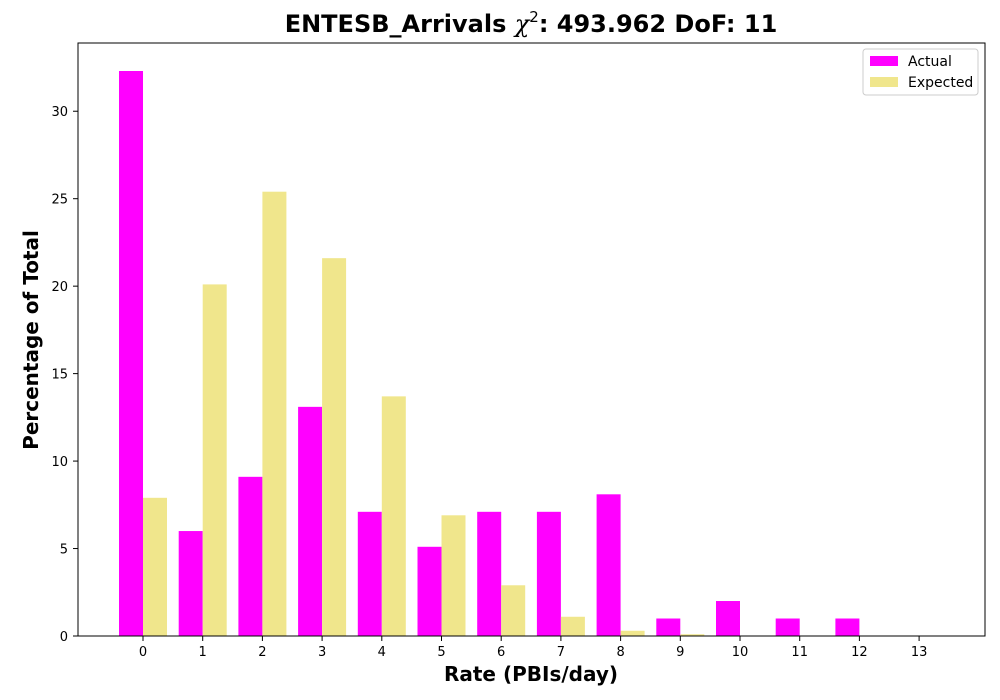  What do you see at coordinates (799, 652) in the screenshot?
I see `x-tick-label: 11` at bounding box center [799, 652].